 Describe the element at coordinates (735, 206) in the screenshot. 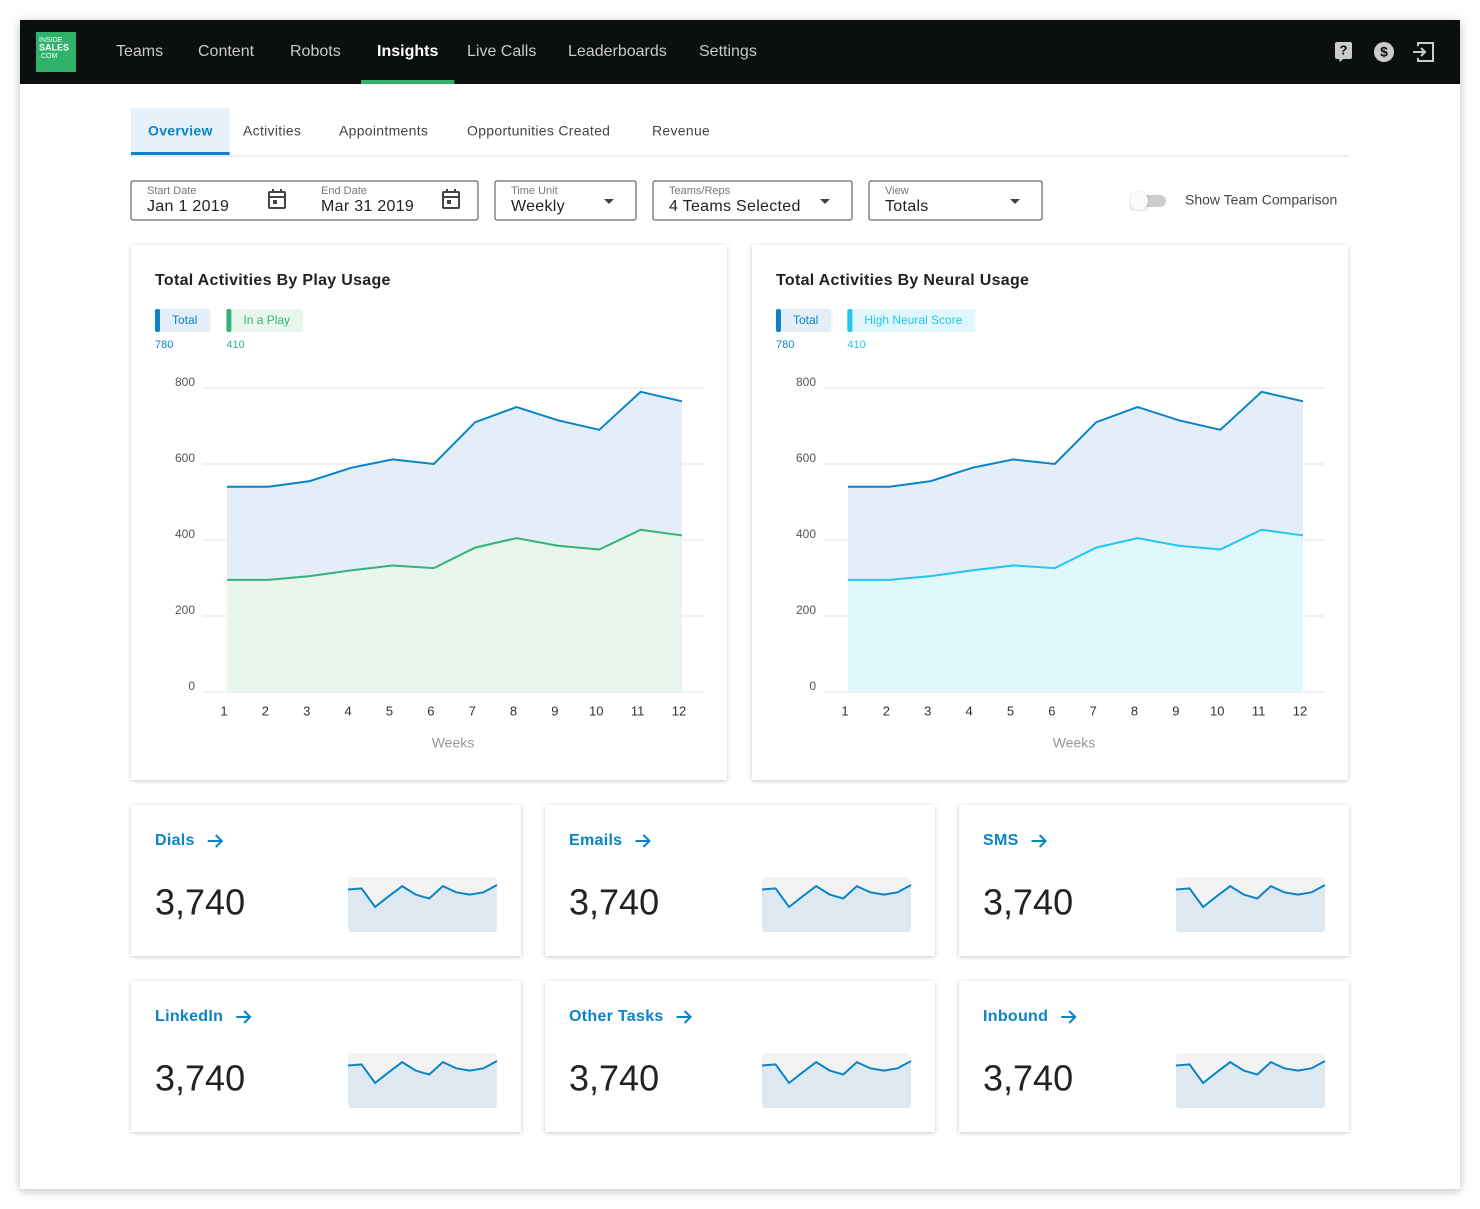

I see `filter-value: 4 Teams Selected` at that location.